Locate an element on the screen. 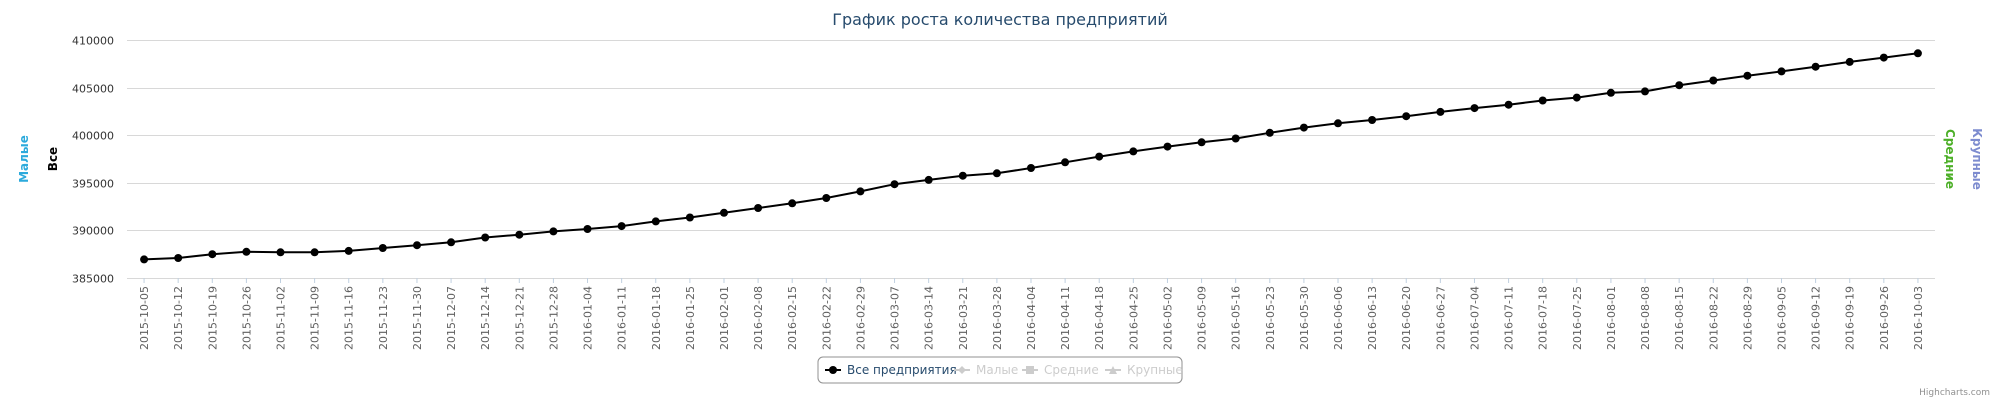 The height and width of the screenshot is (404, 2000). y-tick-label: 395000 is located at coordinates (93, 184).